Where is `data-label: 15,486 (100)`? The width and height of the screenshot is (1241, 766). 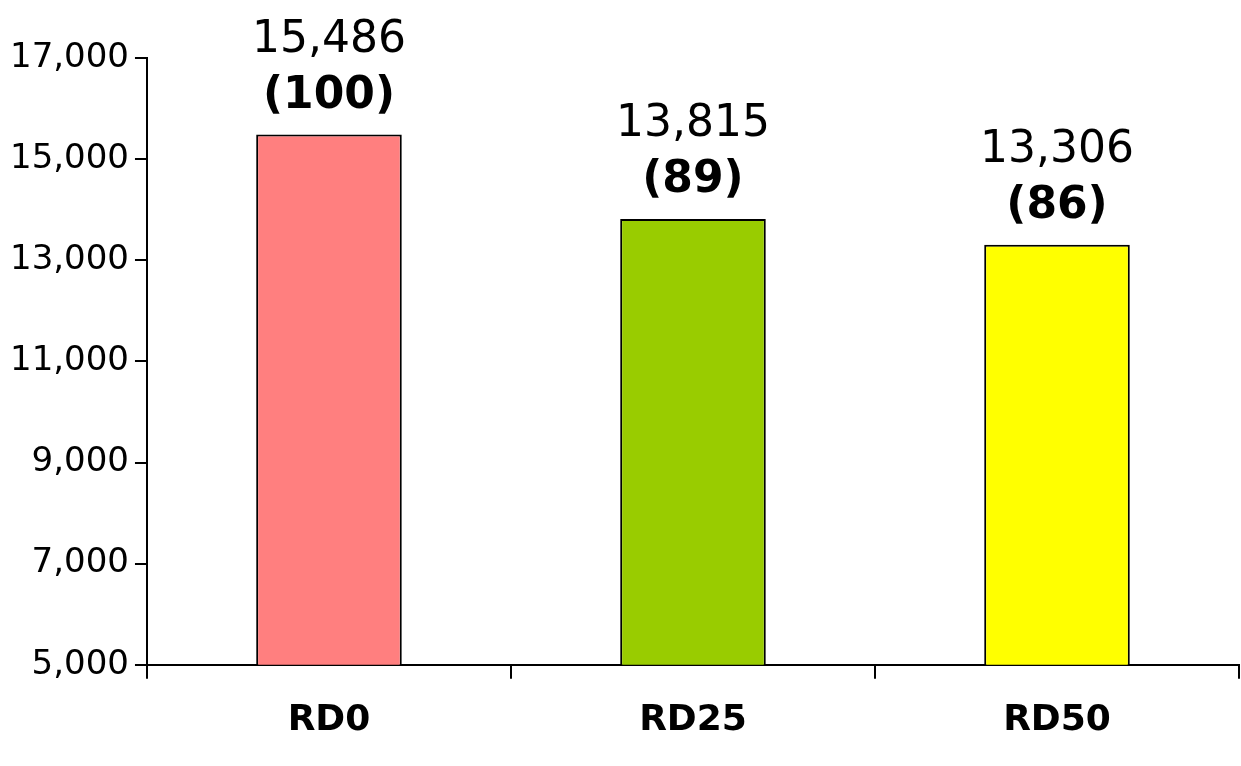
data-label: 15,486 (100) is located at coordinates (328, 64).